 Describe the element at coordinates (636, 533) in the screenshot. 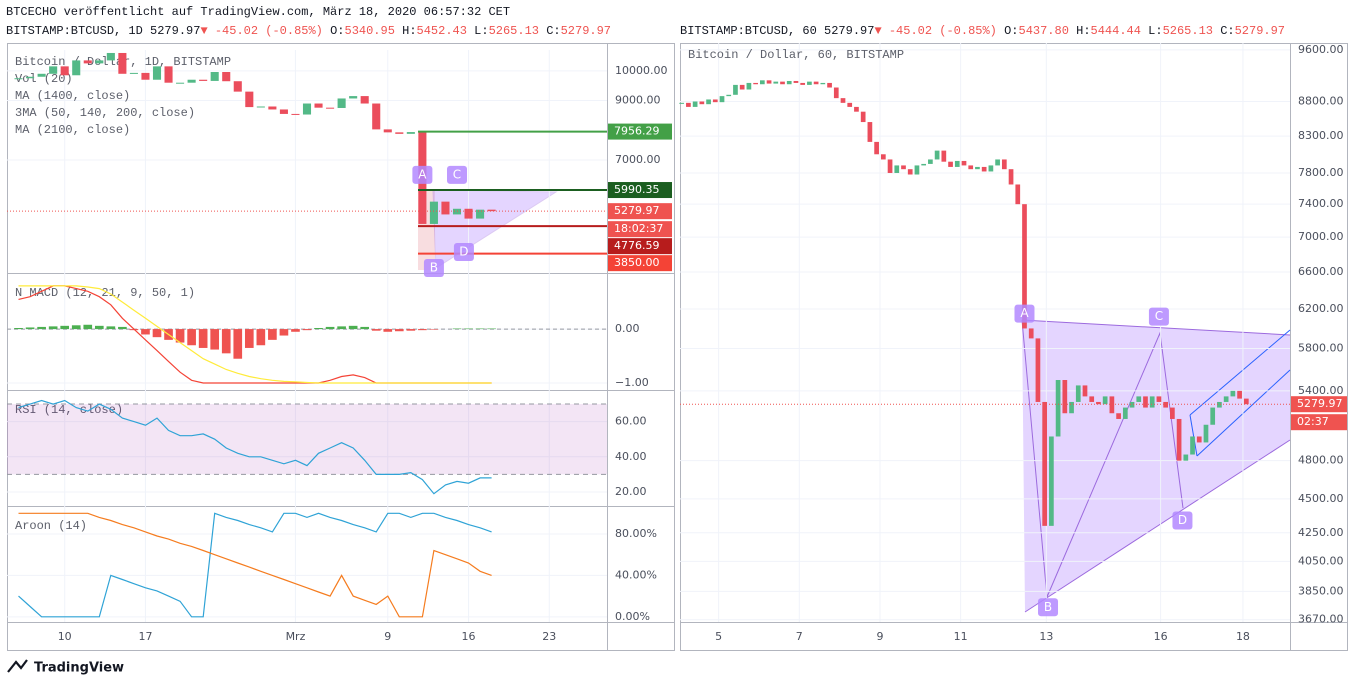

I see `y-tick-label: 80.00%` at that location.